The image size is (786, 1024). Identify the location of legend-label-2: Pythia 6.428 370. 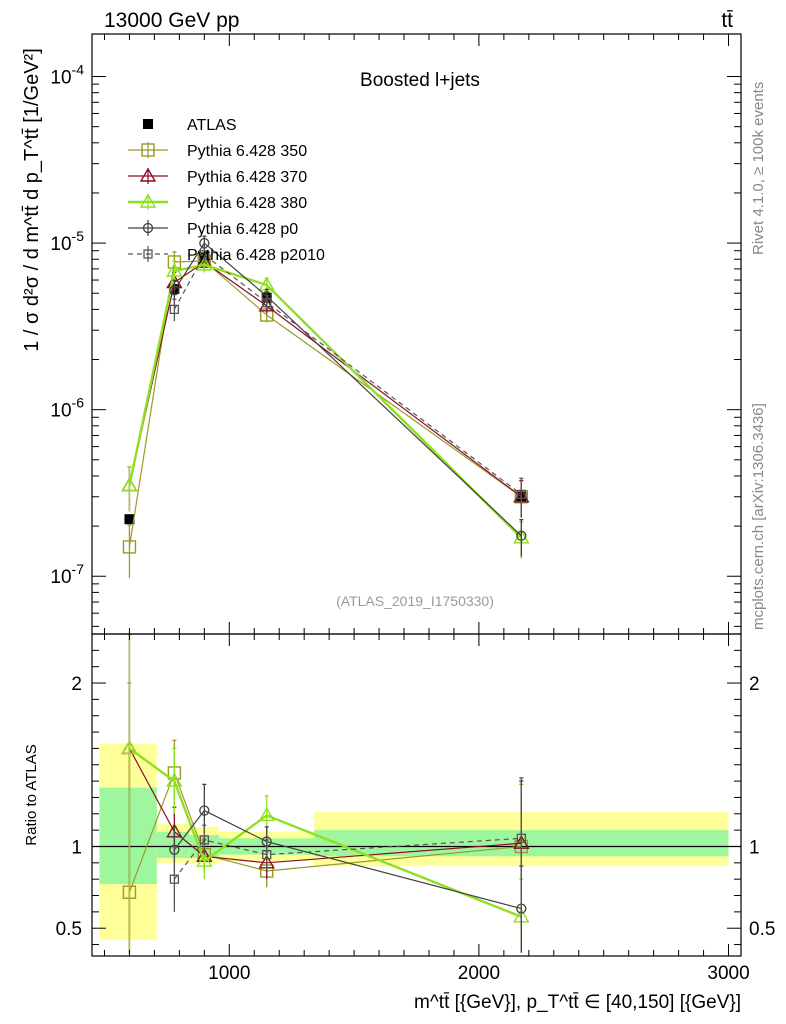
(247, 177).